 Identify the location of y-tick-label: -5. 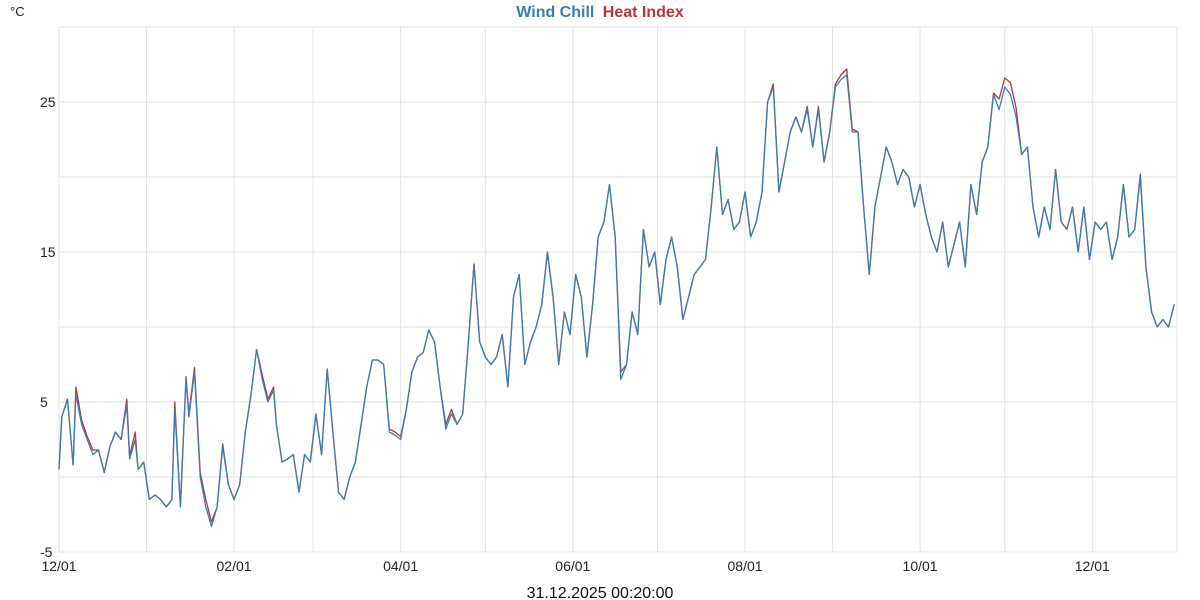
(46, 552).